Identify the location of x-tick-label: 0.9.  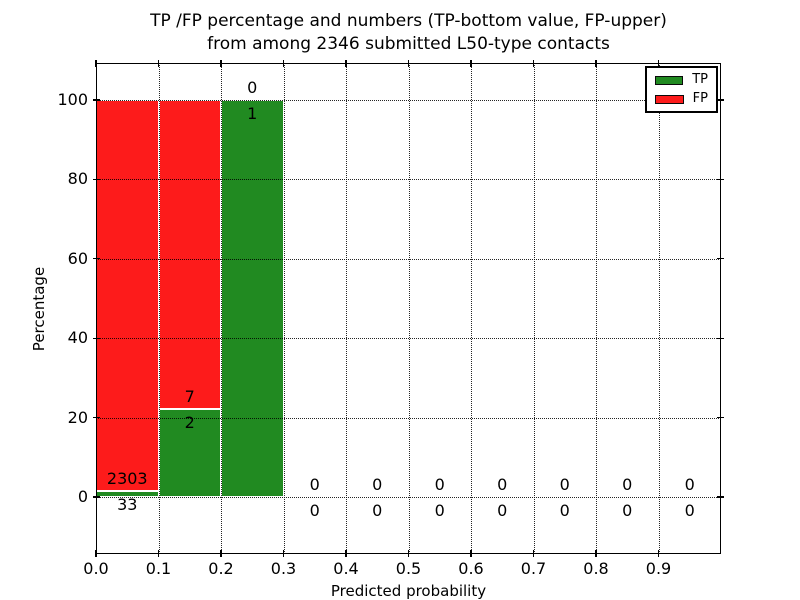
(658, 568).